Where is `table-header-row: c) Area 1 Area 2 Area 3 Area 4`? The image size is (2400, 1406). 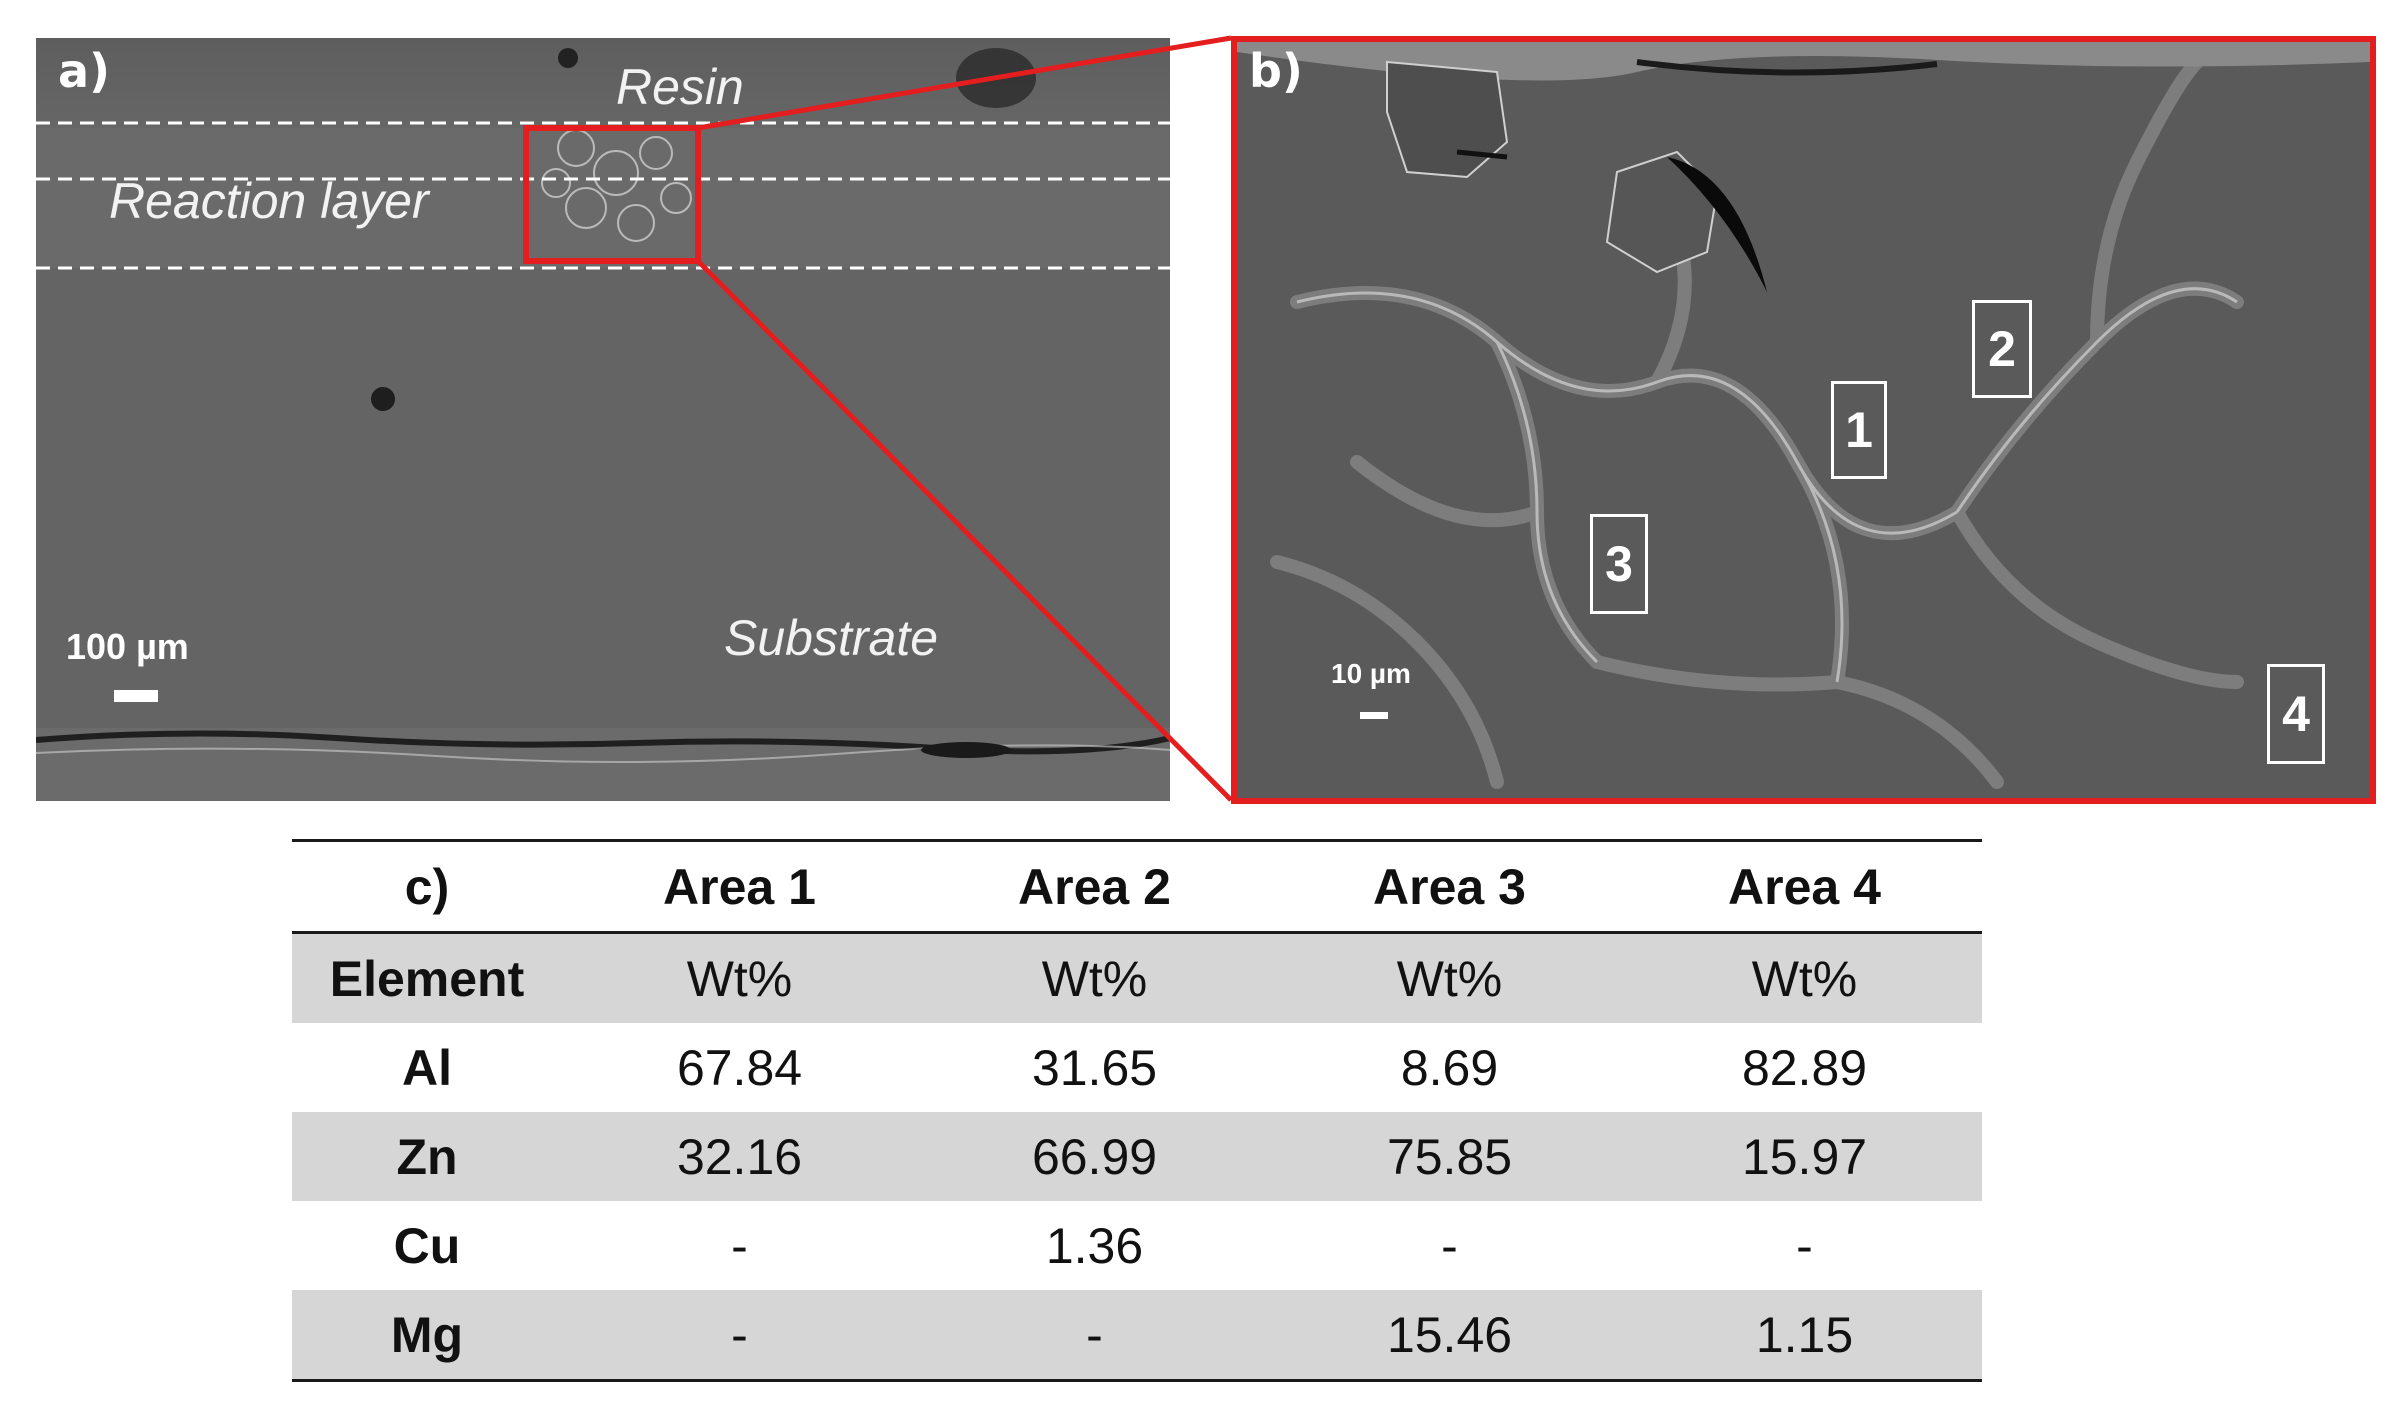 table-header-row: c) Area 1 Area 2 Area 3 Area 4 is located at coordinates (1137, 886).